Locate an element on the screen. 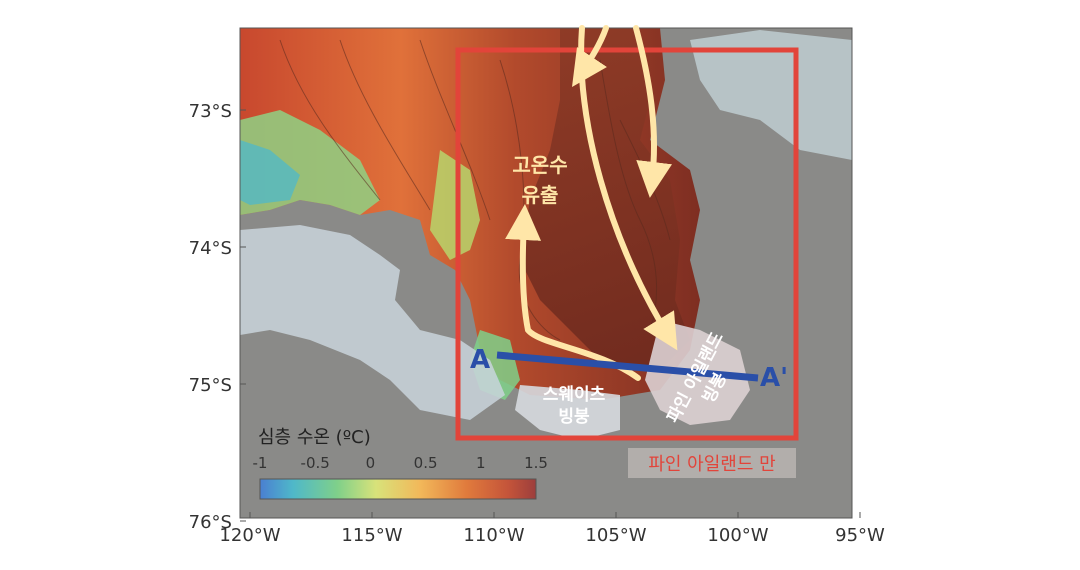 The height and width of the screenshot is (570, 1080). outflow-arrow is located at coordinates (573, 292).